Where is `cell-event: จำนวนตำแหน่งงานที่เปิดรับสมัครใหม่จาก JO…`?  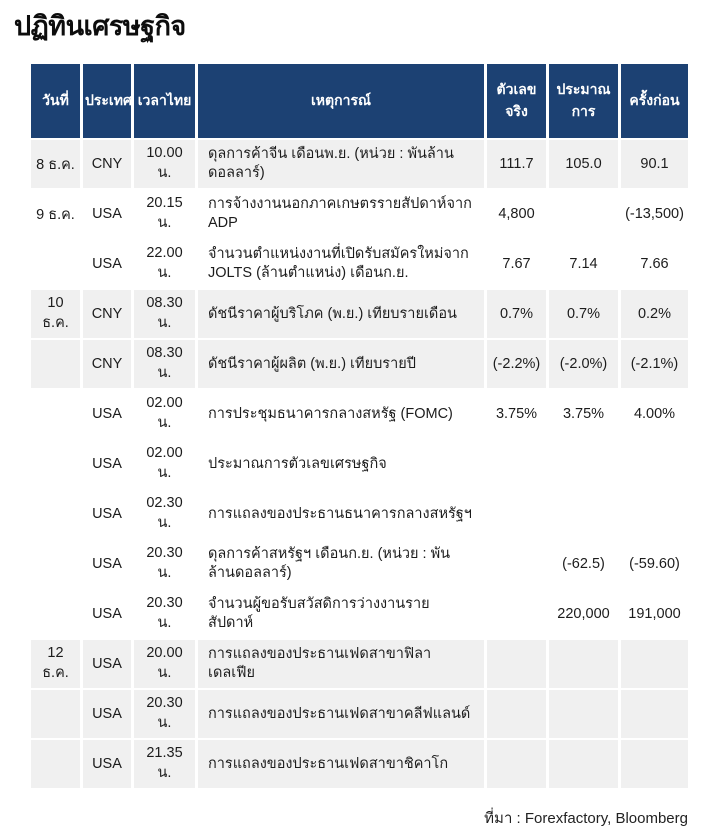
cell-event: จำนวนตำแหน่งงานที่เปิดรับสมัครใหม่จาก JO… is located at coordinates (341, 264).